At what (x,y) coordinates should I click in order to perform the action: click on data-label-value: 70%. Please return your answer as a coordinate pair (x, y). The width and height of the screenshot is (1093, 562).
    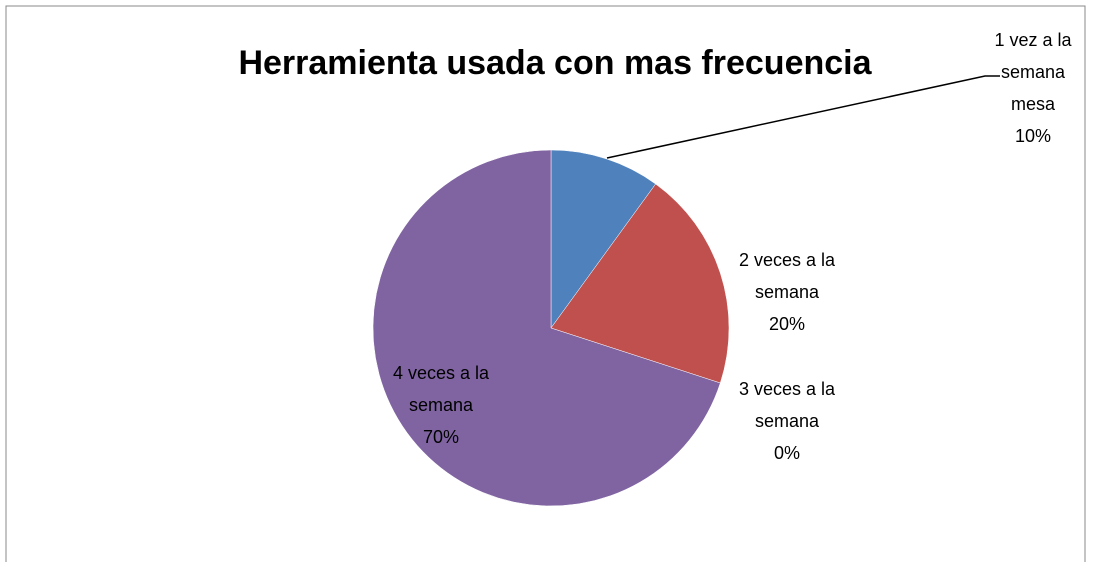
    Looking at the image, I should click on (441, 437).